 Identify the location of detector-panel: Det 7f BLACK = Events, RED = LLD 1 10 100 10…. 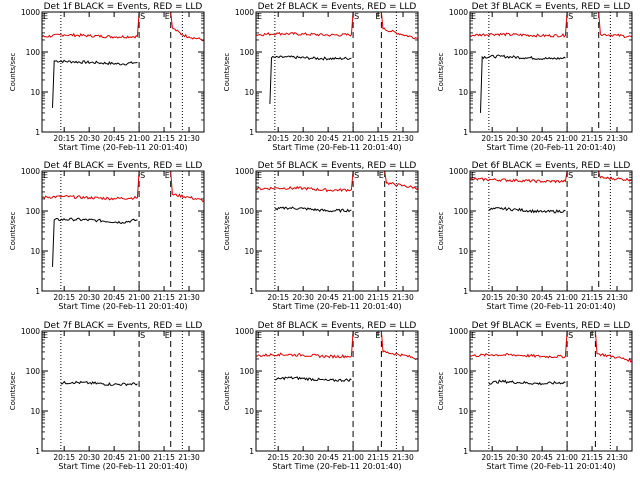
(107, 396).